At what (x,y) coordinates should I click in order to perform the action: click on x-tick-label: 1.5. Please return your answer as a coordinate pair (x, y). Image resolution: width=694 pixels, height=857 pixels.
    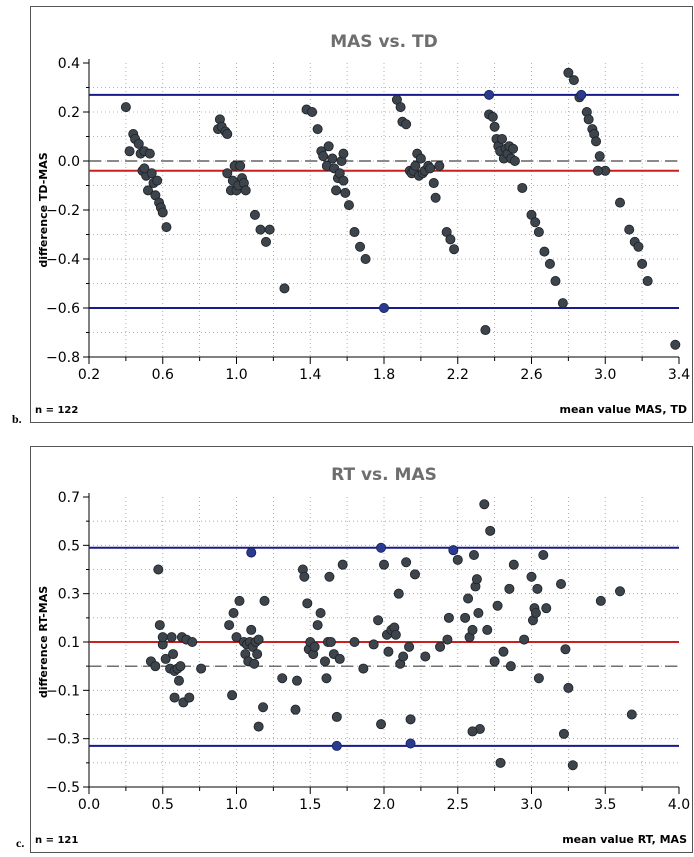
    Looking at the image, I should click on (310, 805).